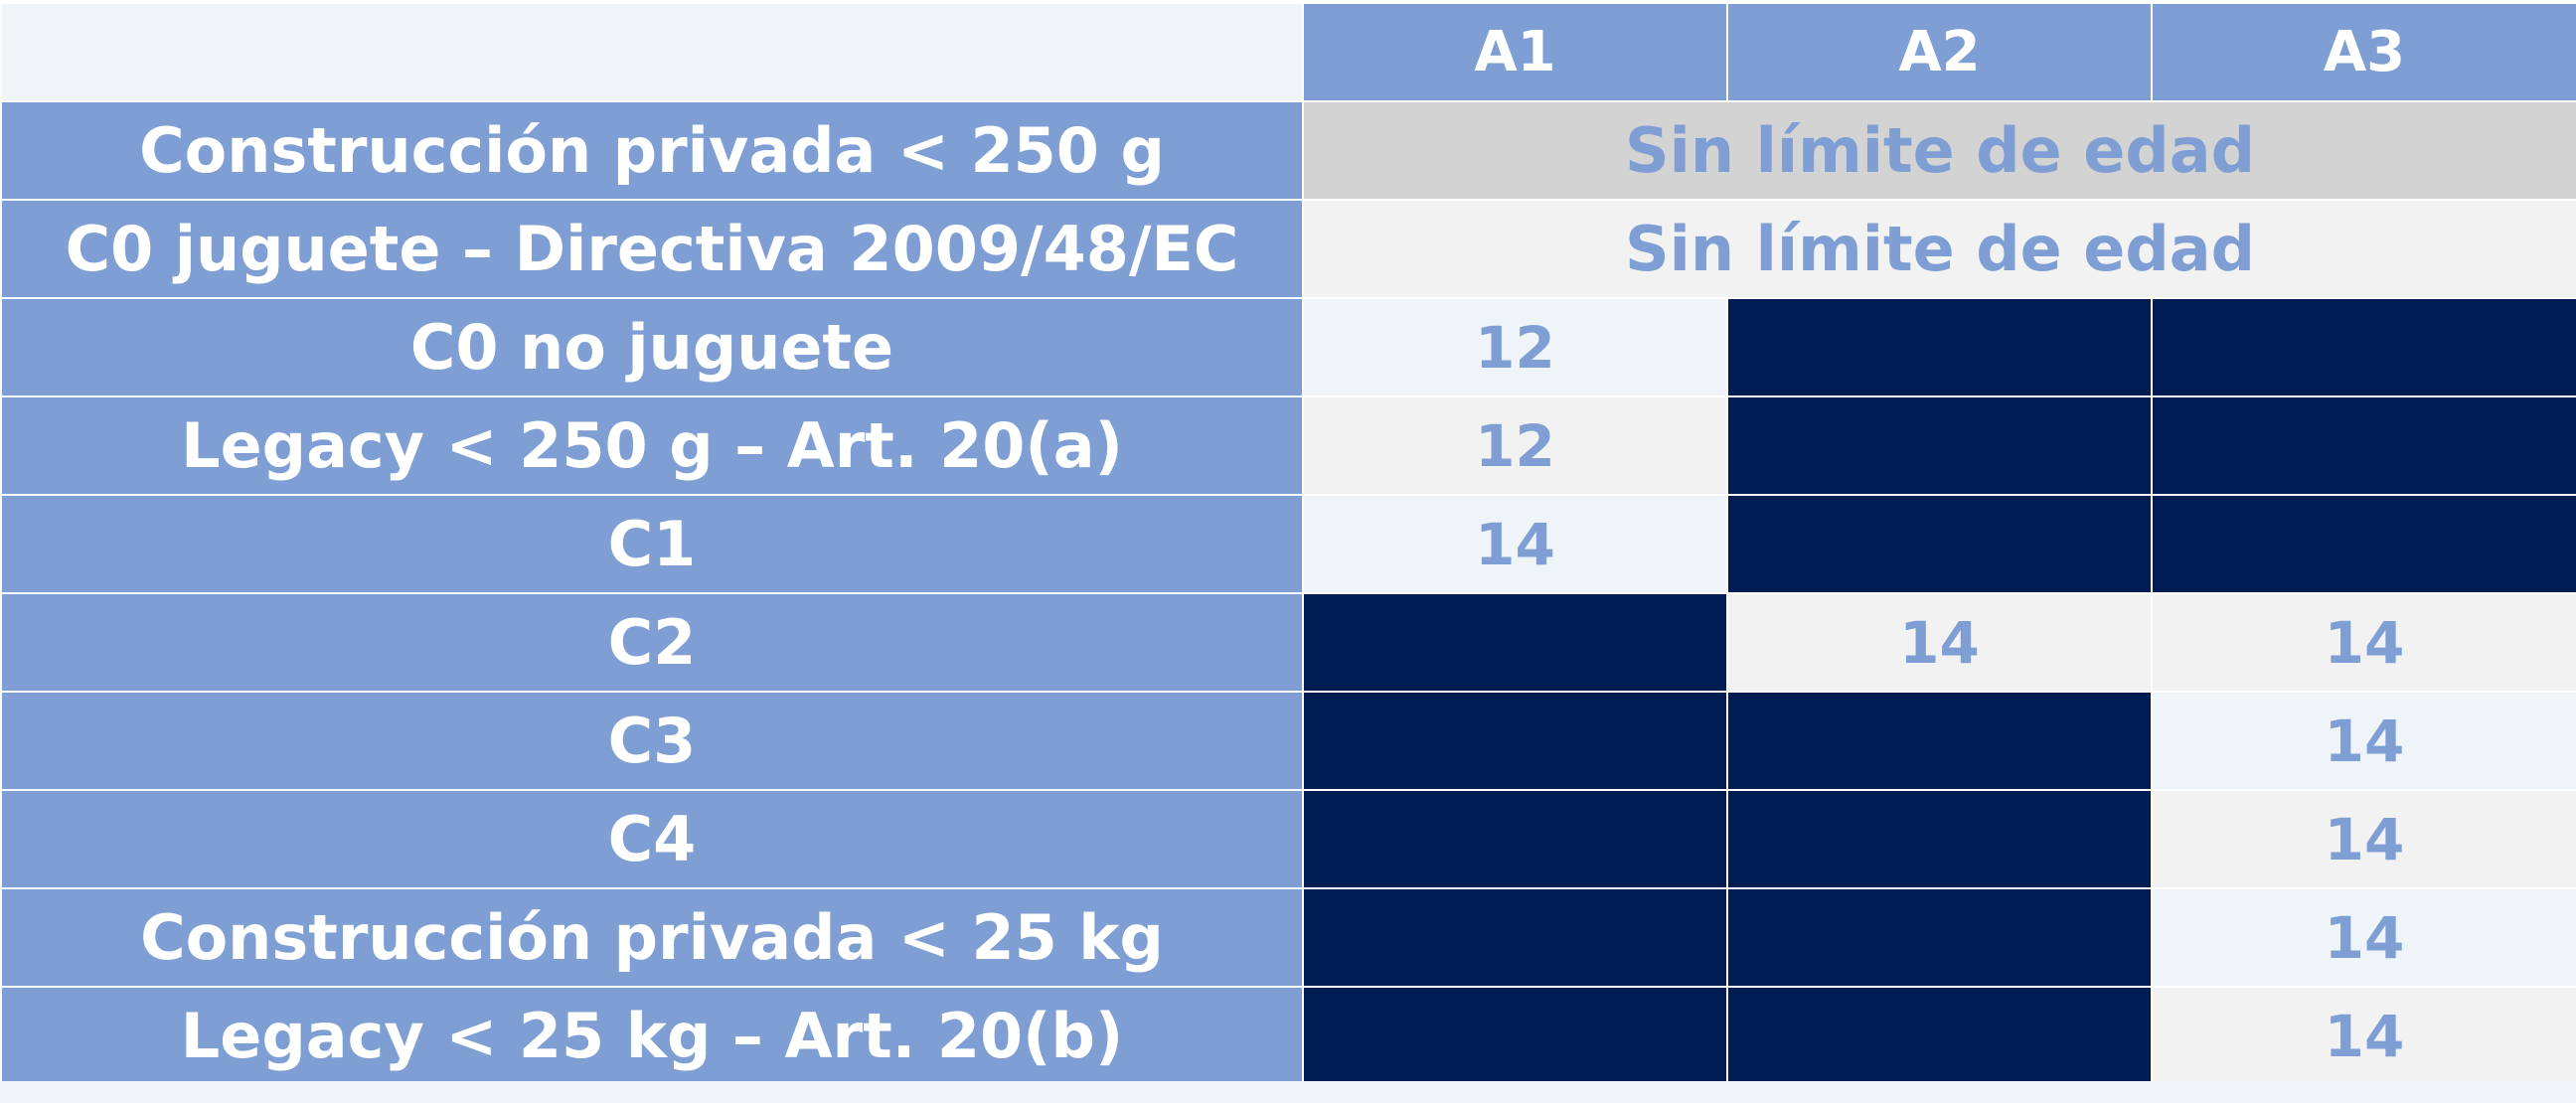 The height and width of the screenshot is (1103, 2576). I want to click on row-label: C4, so click(652, 839).